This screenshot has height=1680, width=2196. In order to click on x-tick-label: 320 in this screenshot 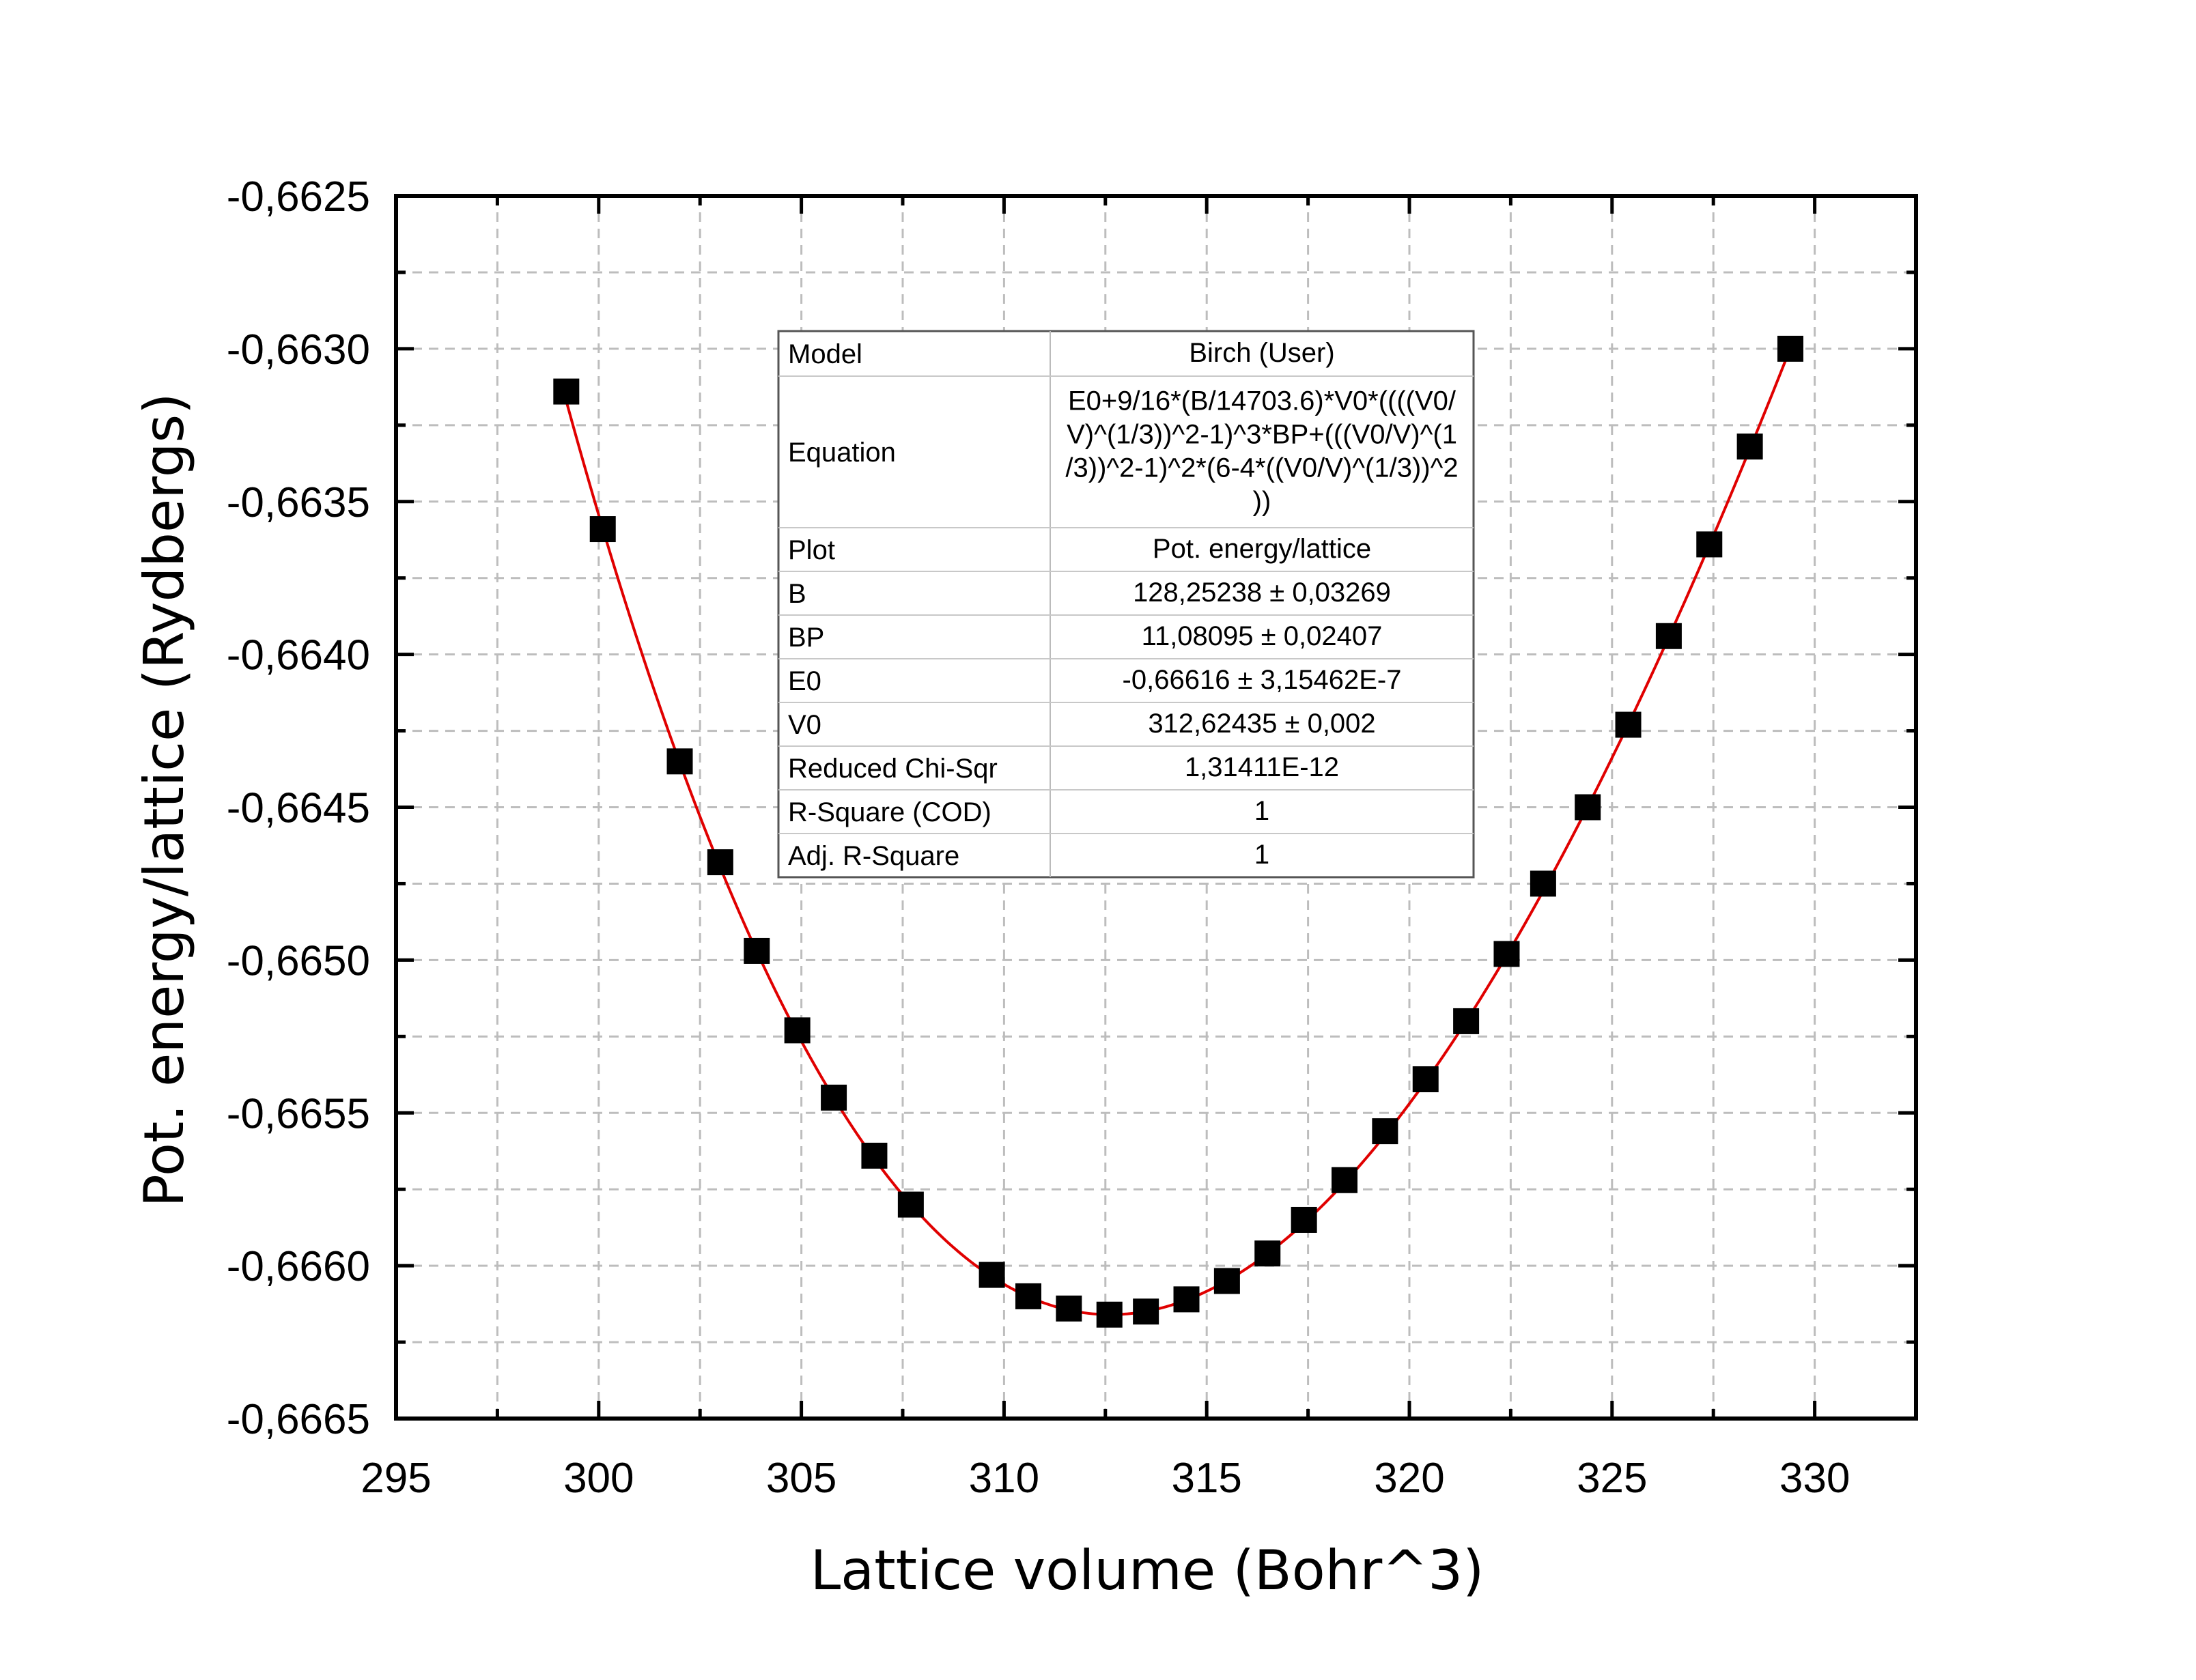, I will do `click(1409, 1478)`.